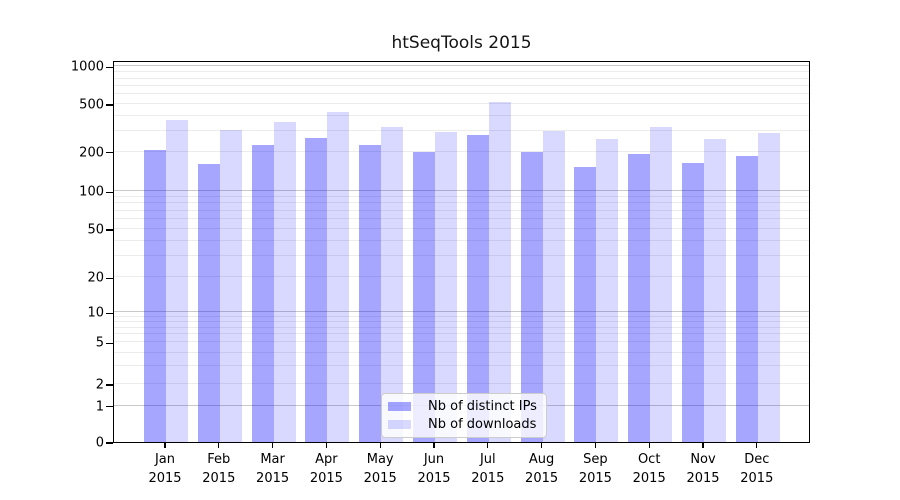 The width and height of the screenshot is (900, 500). Describe the element at coordinates (208, 303) in the screenshot. I see `bar-feb-ips` at that location.